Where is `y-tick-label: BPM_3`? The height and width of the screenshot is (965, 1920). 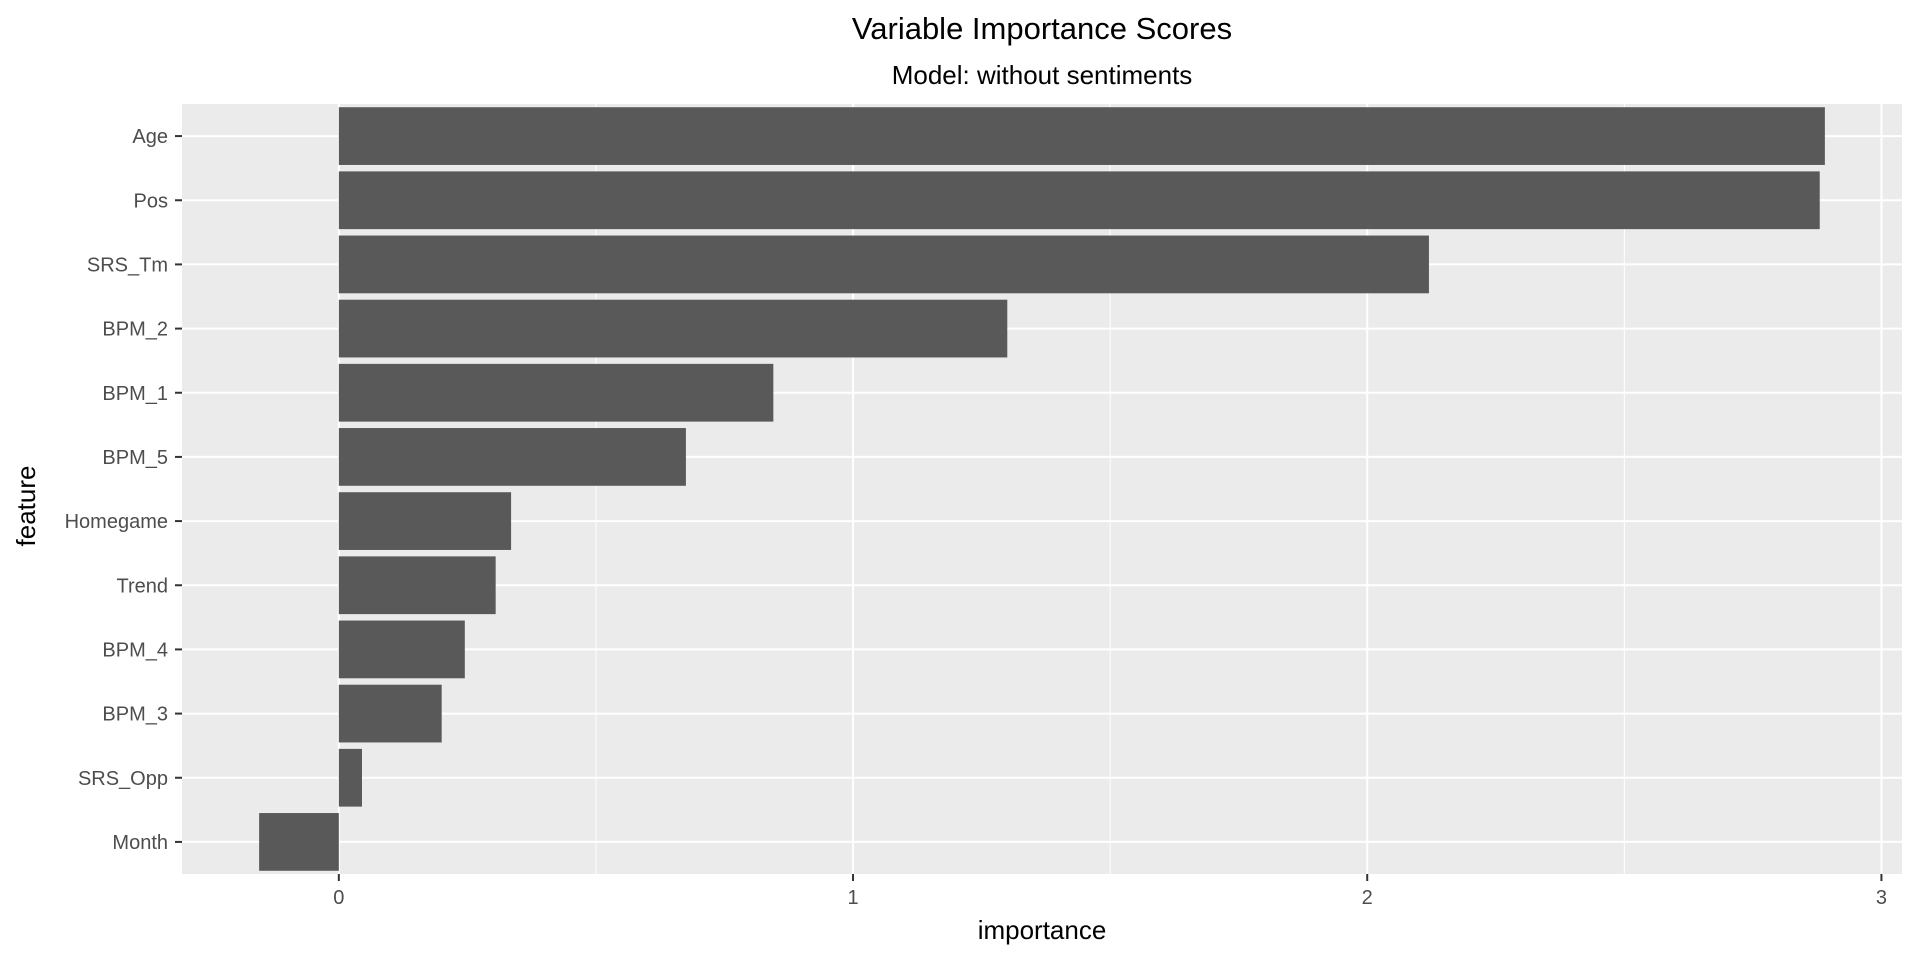 y-tick-label: BPM_3 is located at coordinates (135, 715).